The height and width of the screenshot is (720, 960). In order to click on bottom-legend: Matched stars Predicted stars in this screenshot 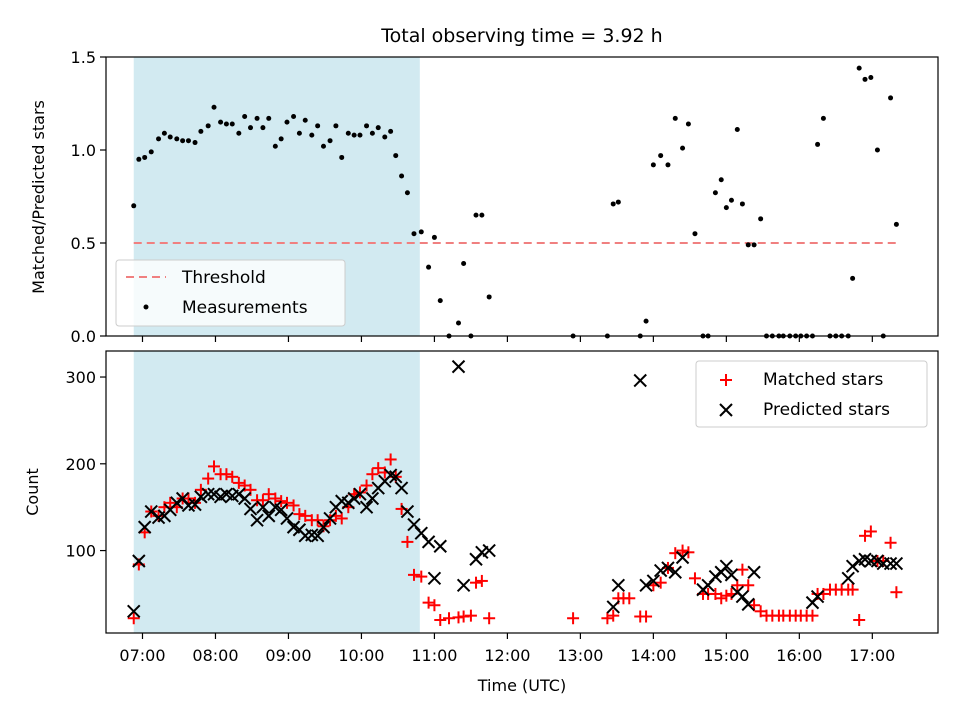, I will do `click(811, 394)`.